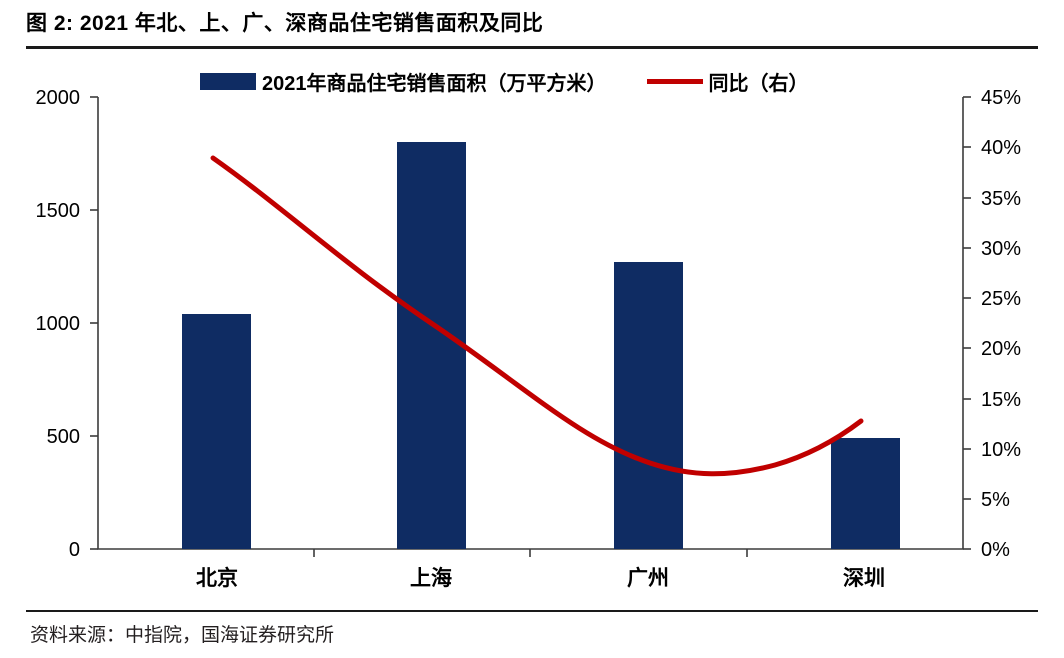 This screenshot has width=1064, height=658. I want to click on y-right-tick-label: 5%, so click(995, 500).